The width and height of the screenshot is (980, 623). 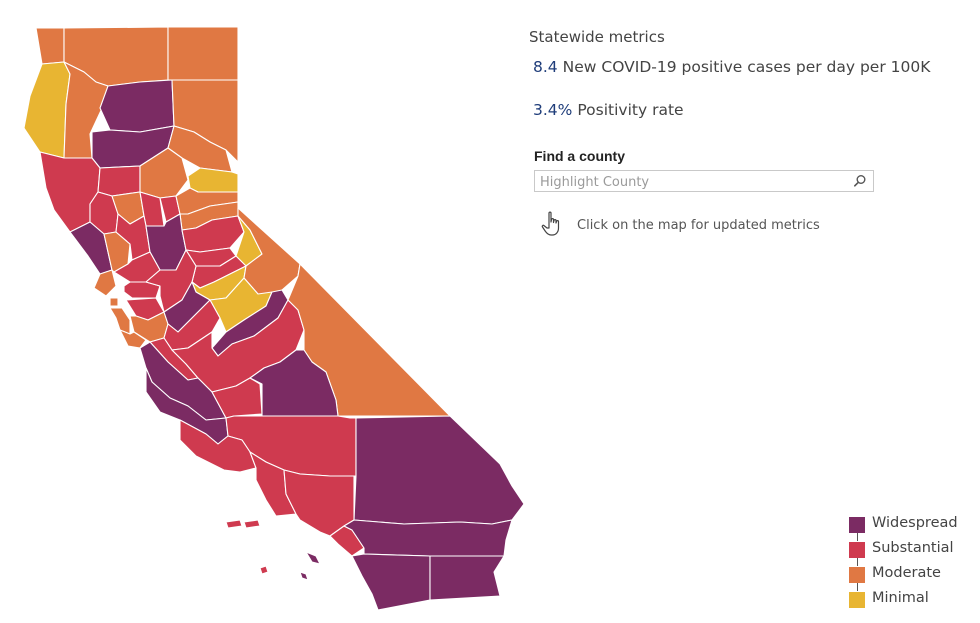 I want to click on county-plumas, so click(x=200, y=149).